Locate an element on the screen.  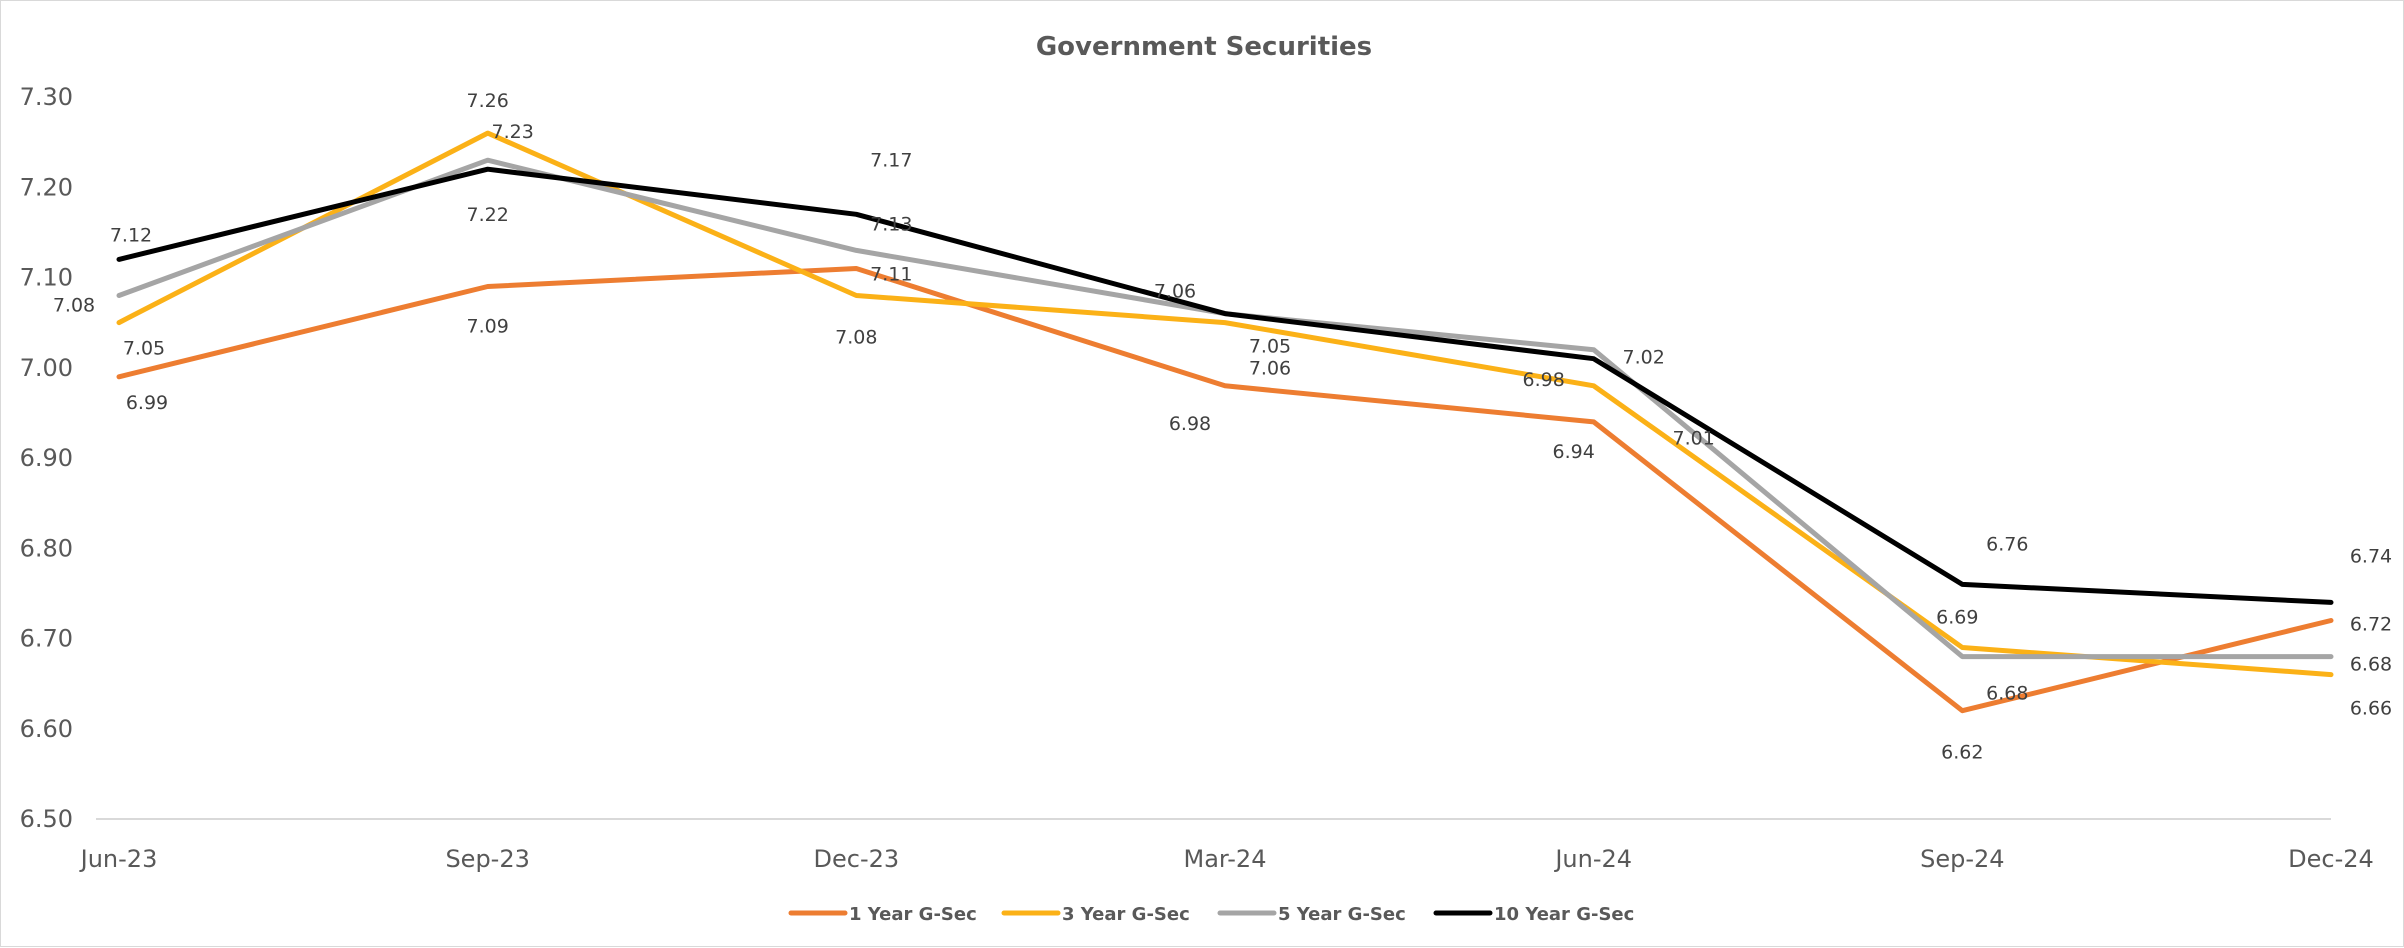
data-label: 6.62 is located at coordinates (1962, 753).